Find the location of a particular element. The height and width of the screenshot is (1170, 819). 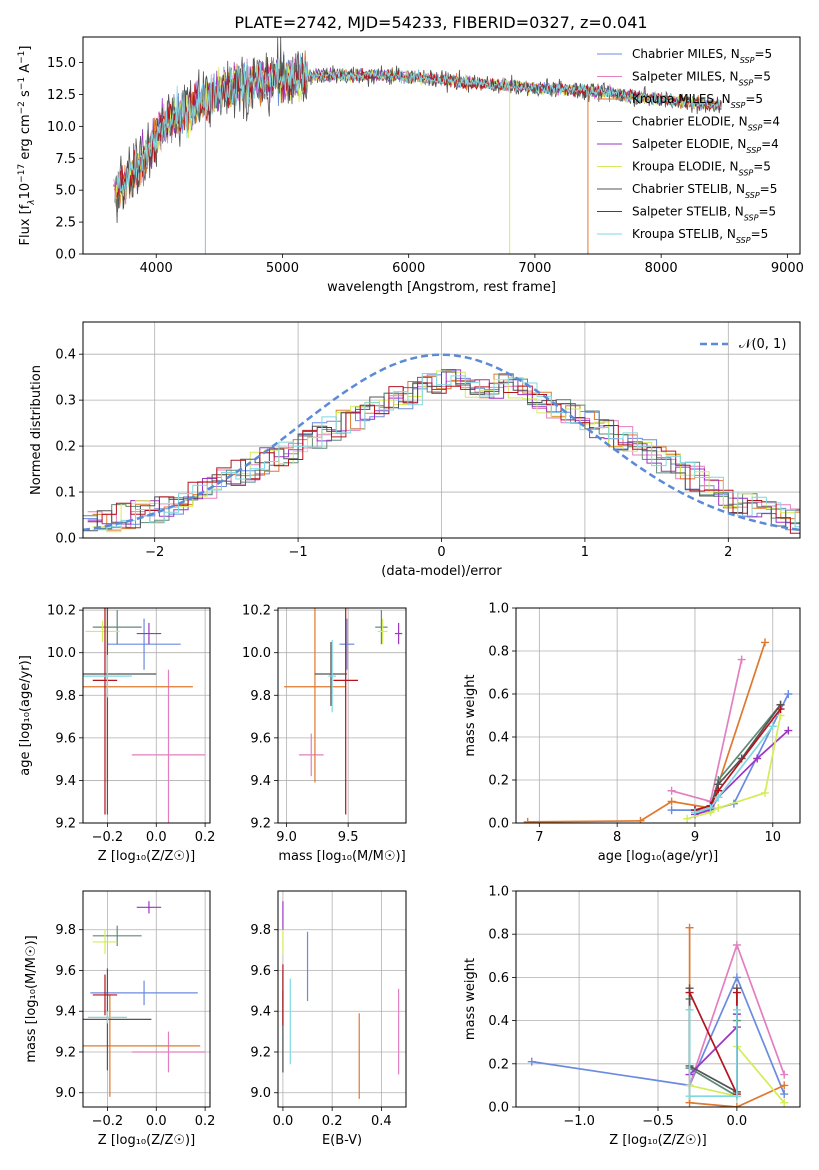

errorbar-chabrier-miles is located at coordinates (144, 993).